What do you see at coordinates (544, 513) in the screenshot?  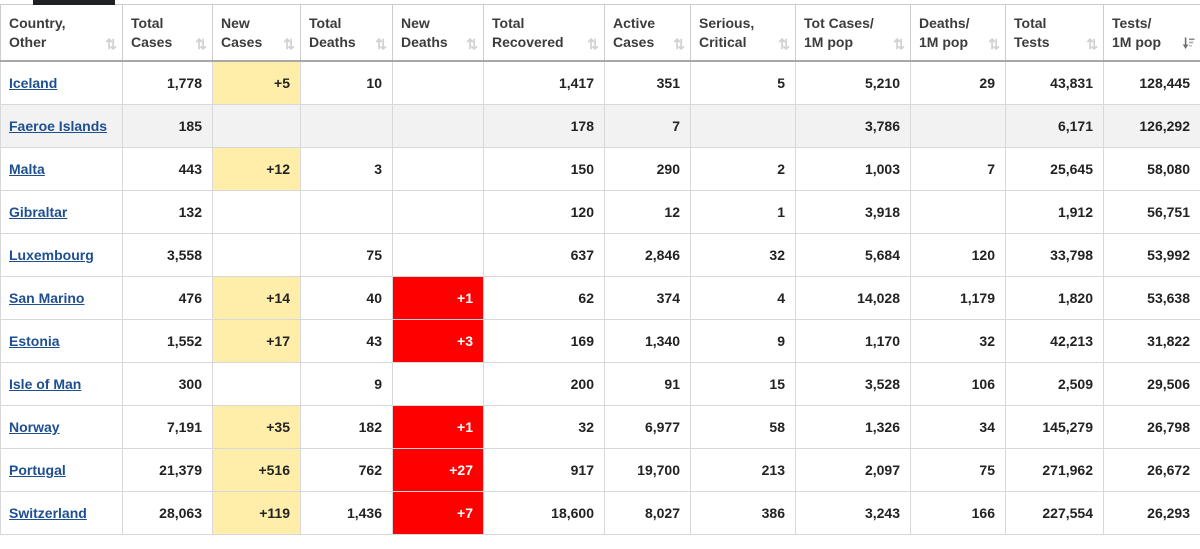 I see `cell-total-recovered: 18,600` at bounding box center [544, 513].